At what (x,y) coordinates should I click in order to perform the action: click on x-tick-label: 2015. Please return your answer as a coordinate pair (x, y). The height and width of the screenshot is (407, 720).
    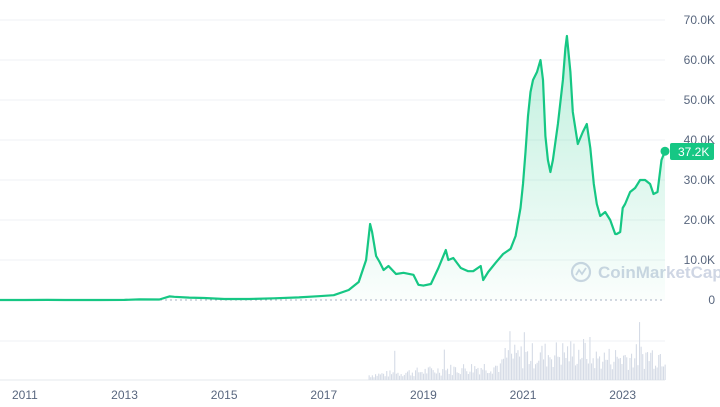
    Looking at the image, I should click on (224, 395).